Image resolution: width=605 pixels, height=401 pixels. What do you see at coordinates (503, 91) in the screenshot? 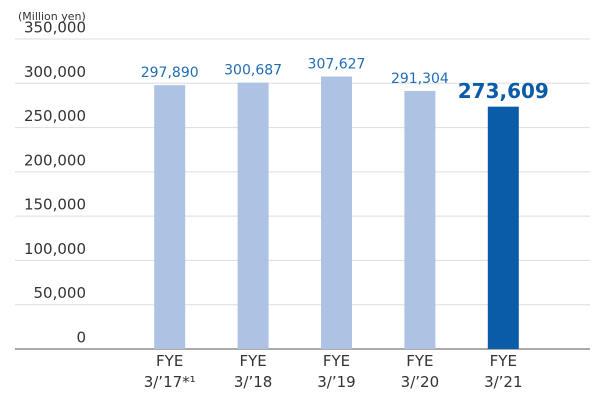
I see `value-label: 273,609` at bounding box center [503, 91].